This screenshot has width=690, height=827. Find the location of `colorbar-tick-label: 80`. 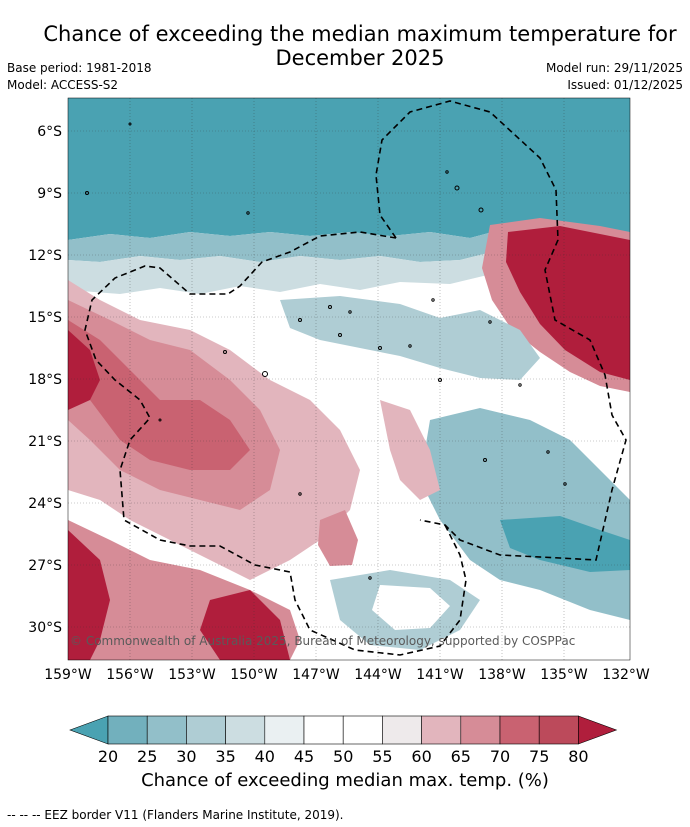

colorbar-tick-label: 80 is located at coordinates (578, 756).